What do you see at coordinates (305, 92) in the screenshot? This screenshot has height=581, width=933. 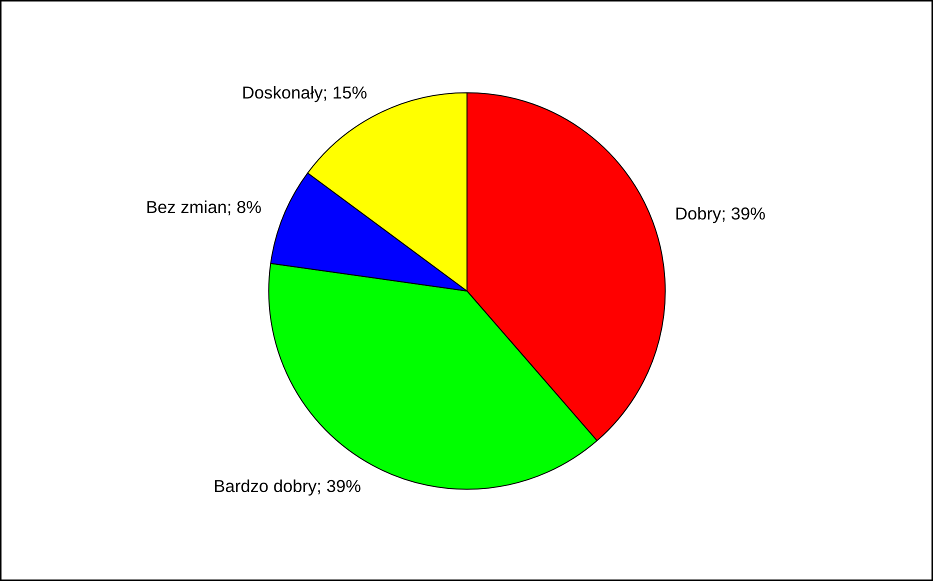 I see `slice-label: Doskonały; 15%` at bounding box center [305, 92].